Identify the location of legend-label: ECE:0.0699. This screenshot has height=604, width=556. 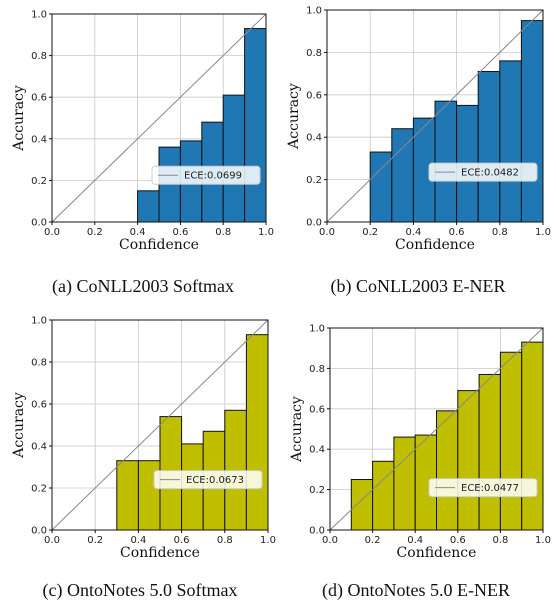
(213, 176).